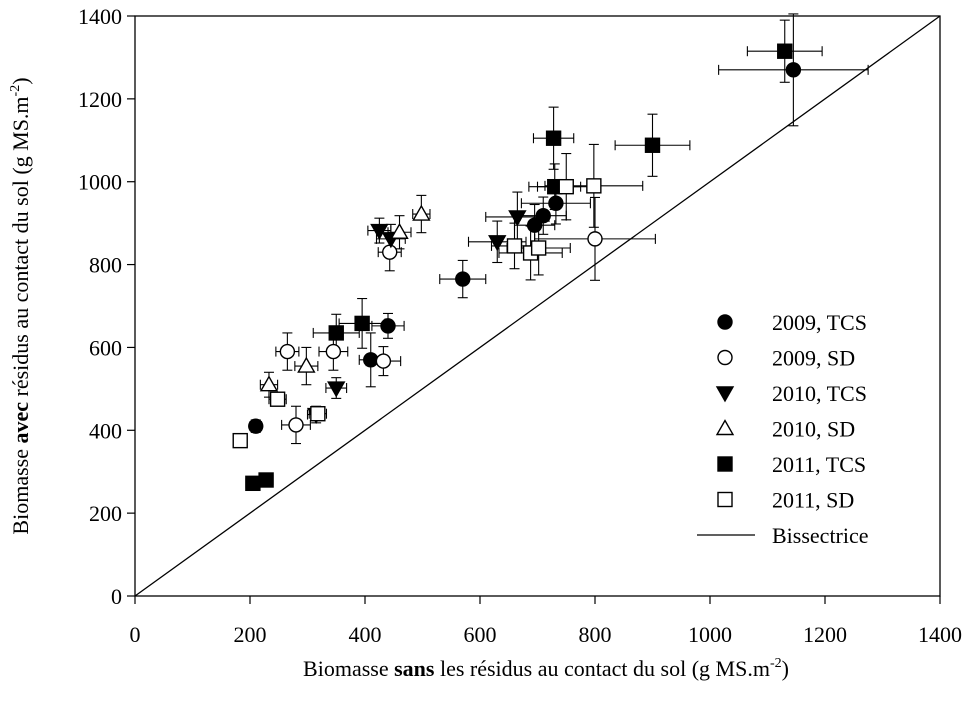 The width and height of the screenshot is (970, 711). I want to click on y-tick-label: 800, so click(105, 265).